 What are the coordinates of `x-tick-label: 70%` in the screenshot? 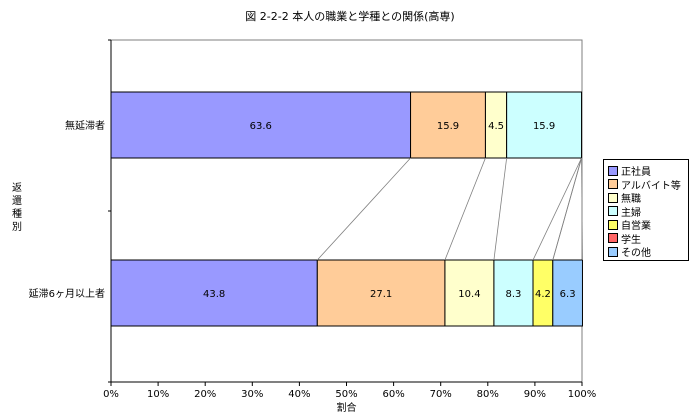 It's located at (441, 394).